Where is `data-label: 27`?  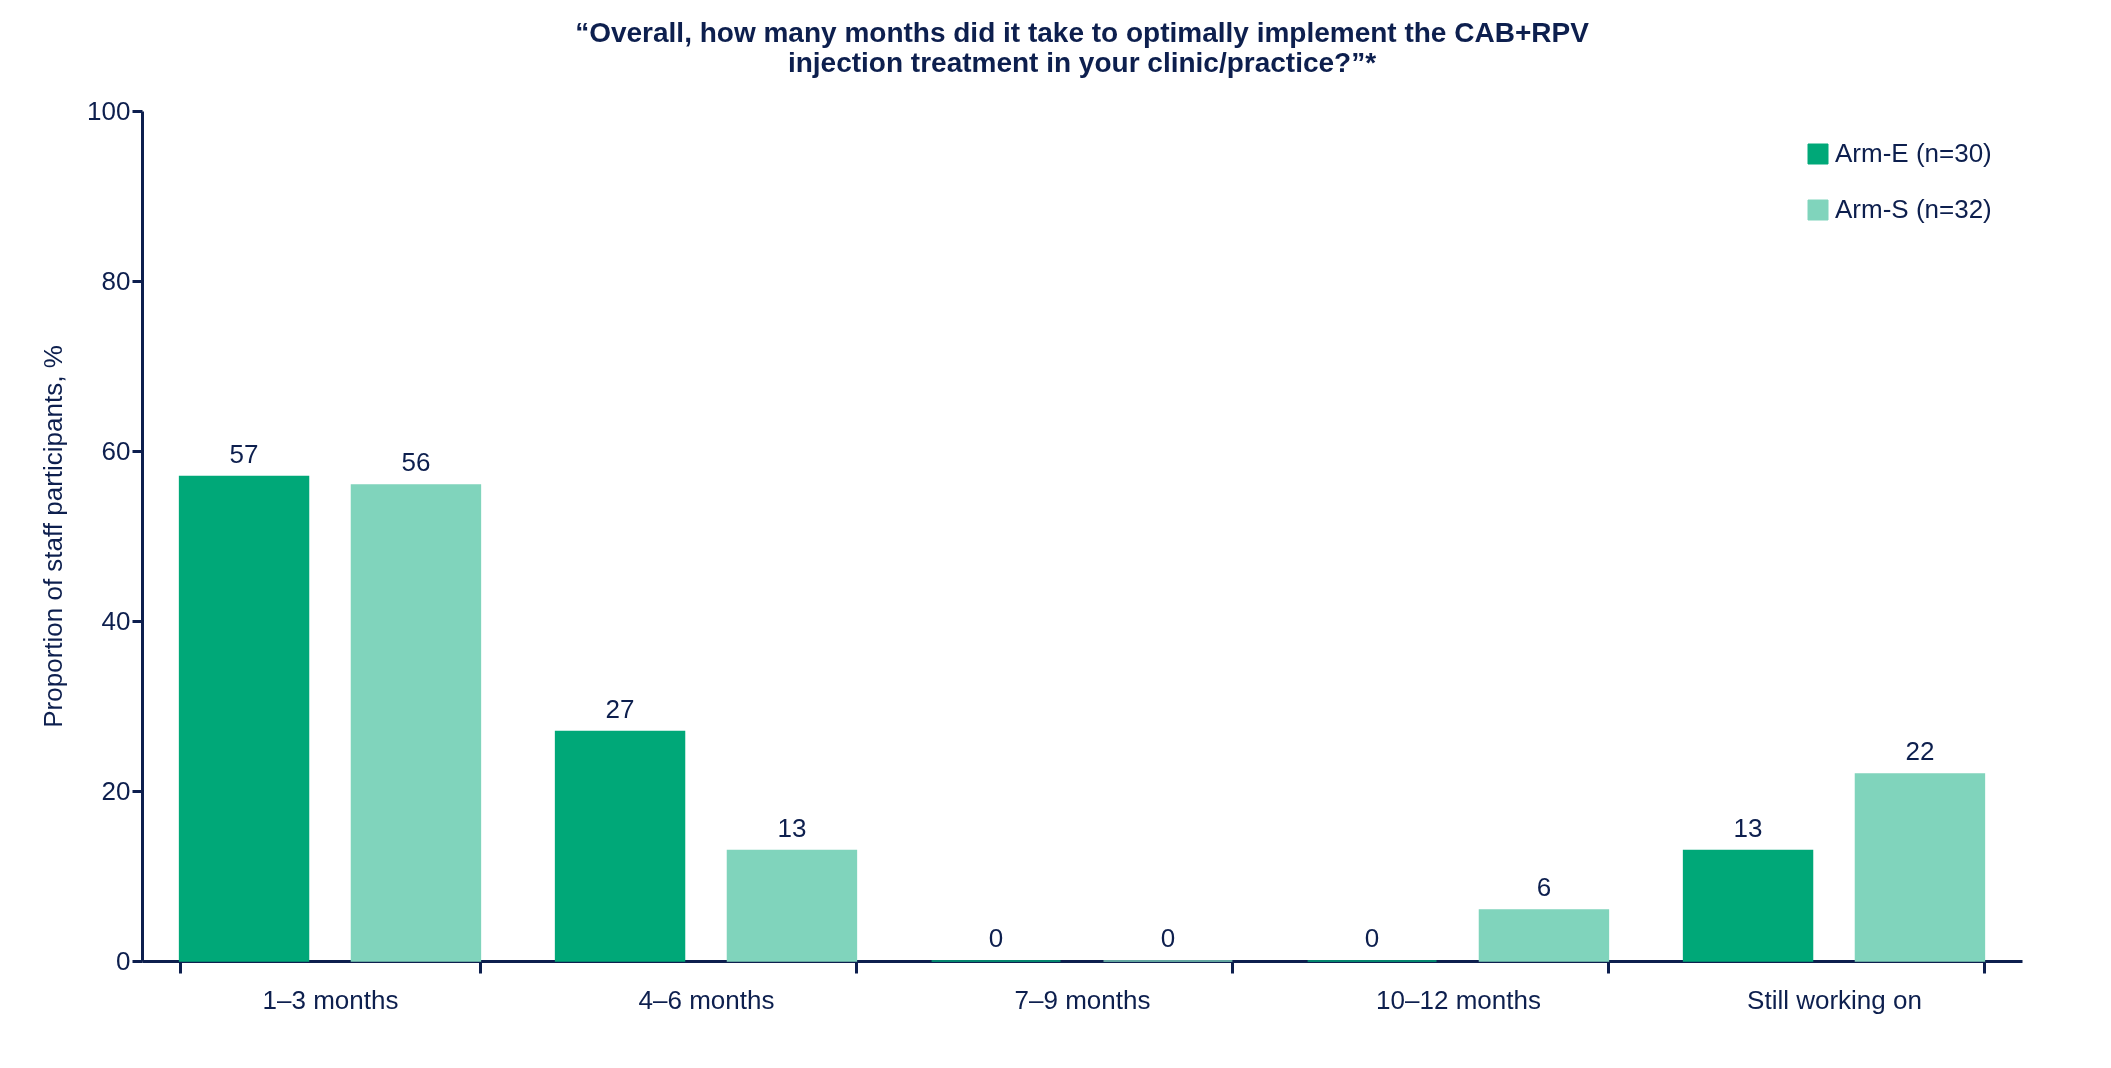
data-label: 27 is located at coordinates (620, 708).